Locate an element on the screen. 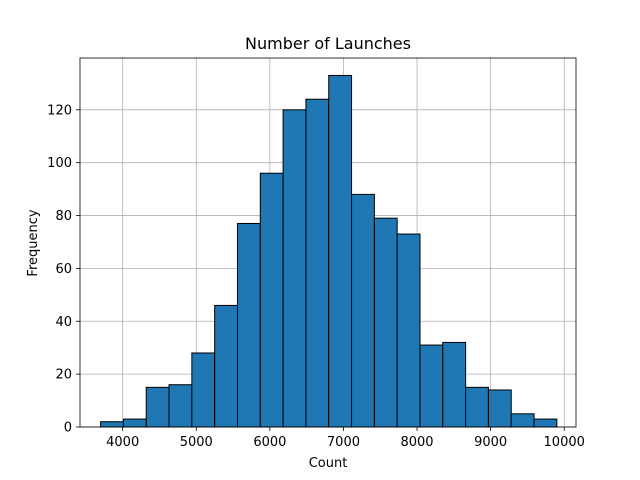  x-tick-label-4: 8000 is located at coordinates (416, 442).